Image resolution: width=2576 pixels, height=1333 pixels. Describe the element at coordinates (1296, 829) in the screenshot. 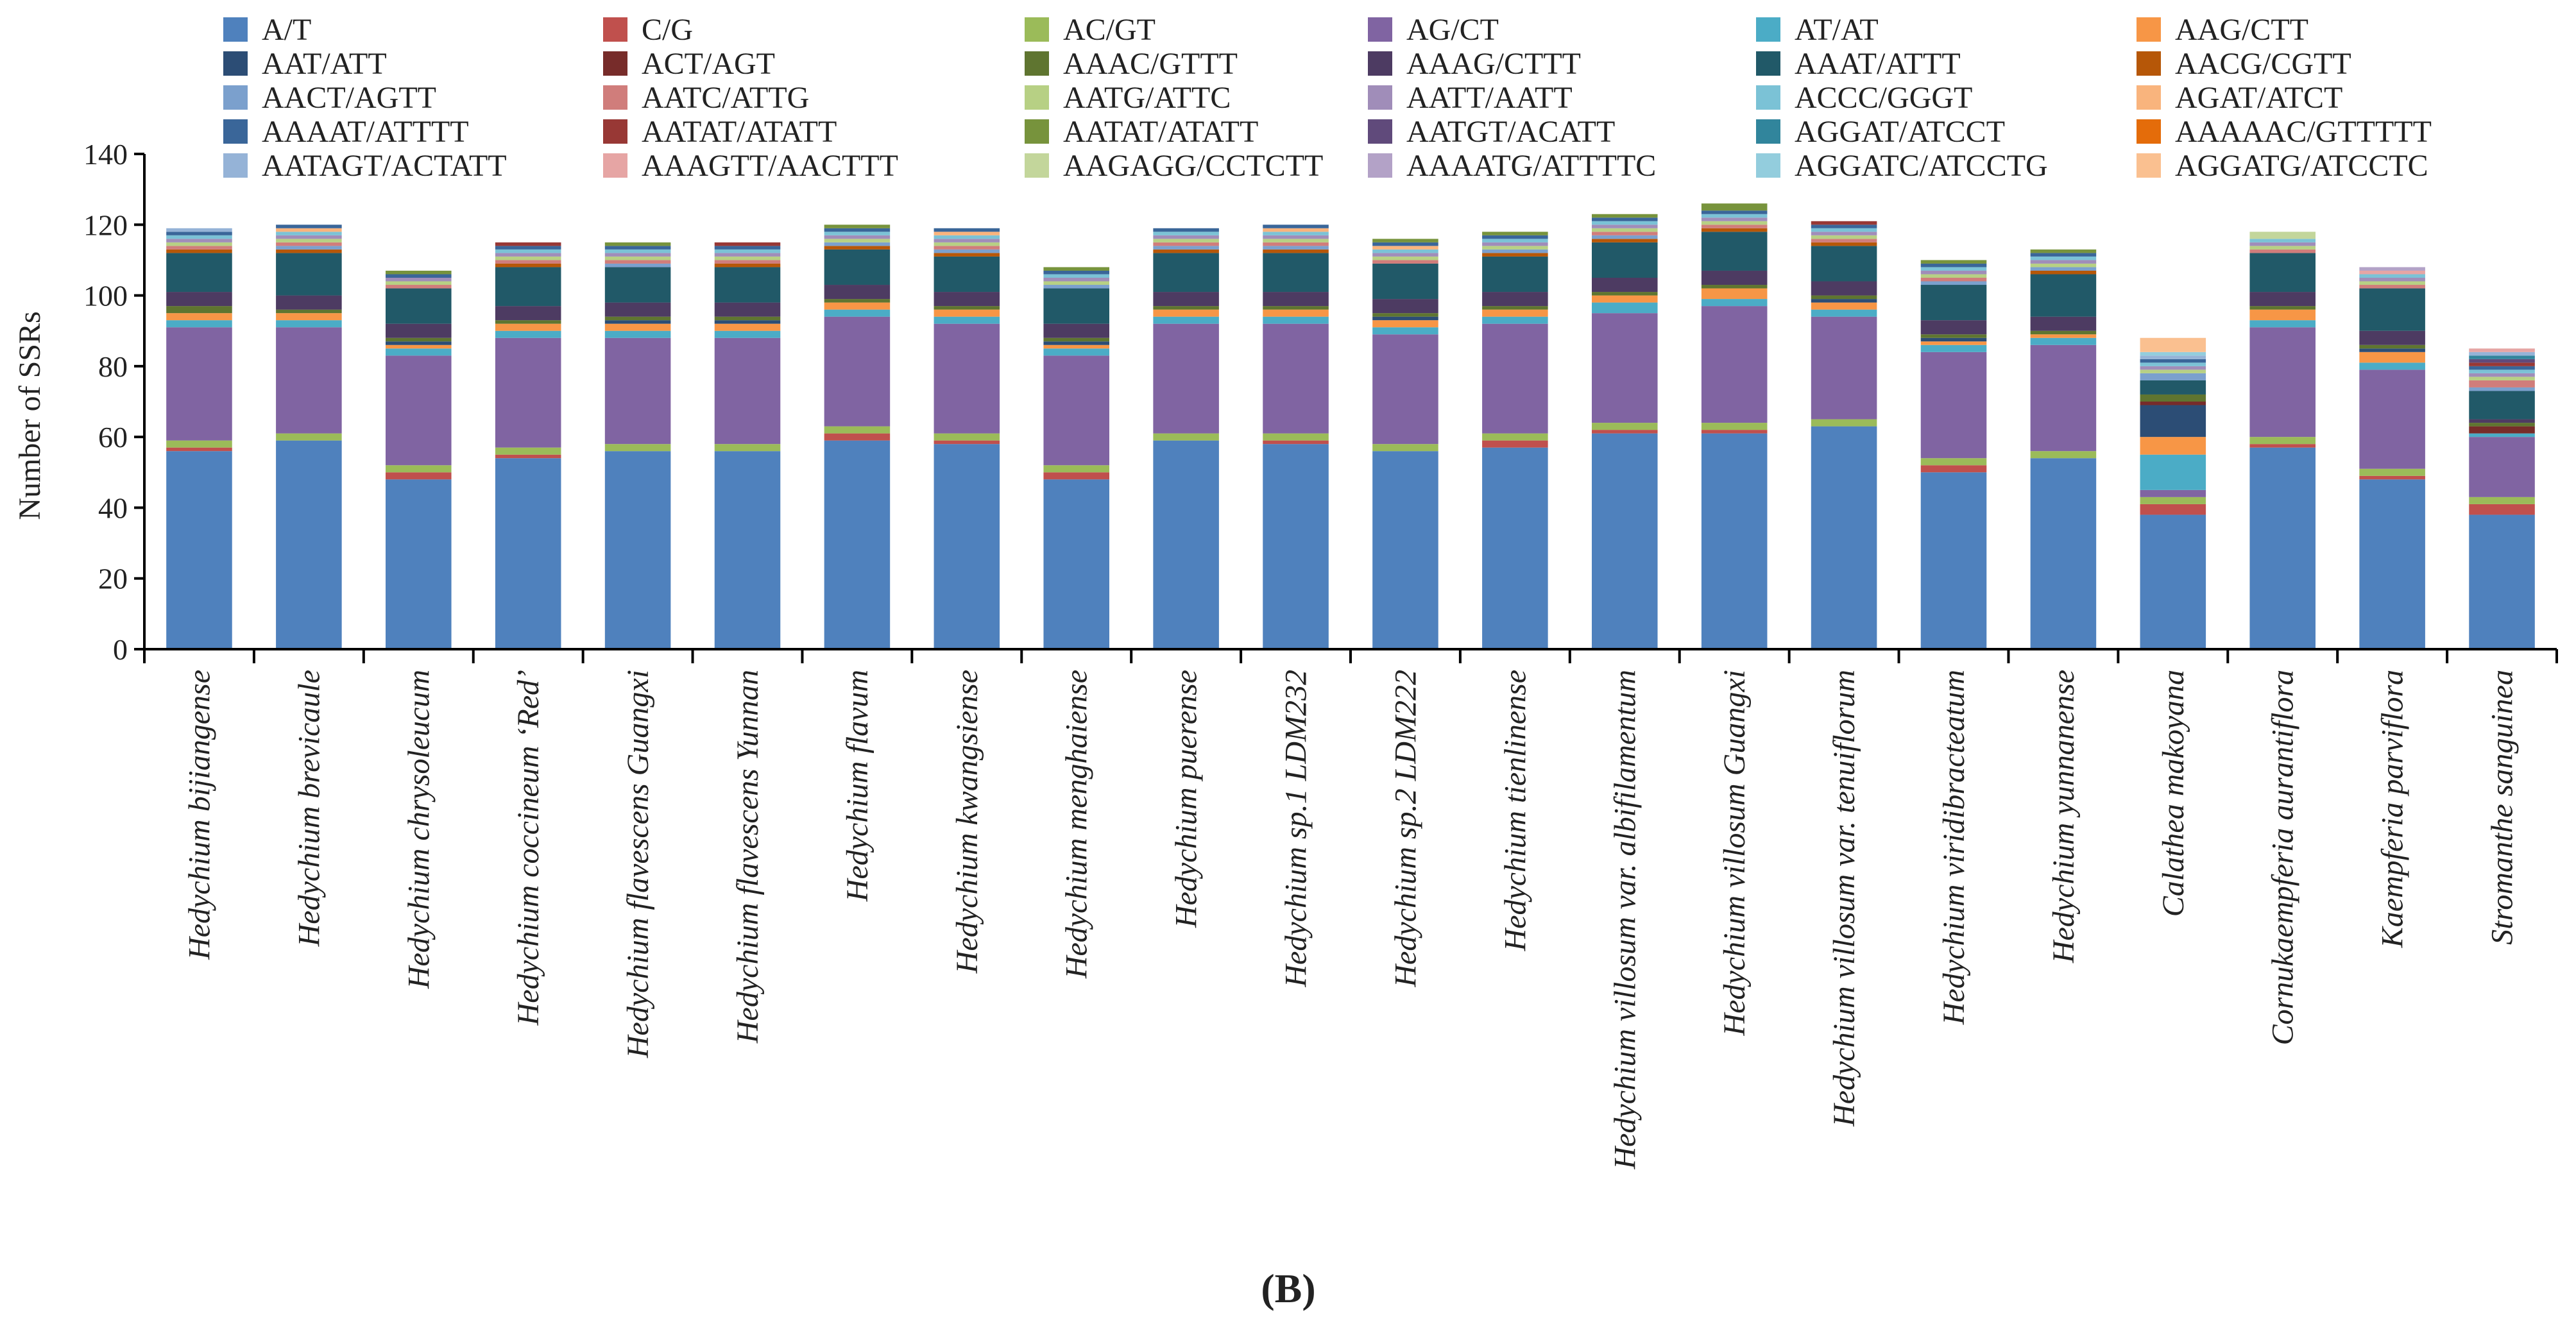

I see `x-category-label-11: Hedychium sp.1 LDM232` at that location.